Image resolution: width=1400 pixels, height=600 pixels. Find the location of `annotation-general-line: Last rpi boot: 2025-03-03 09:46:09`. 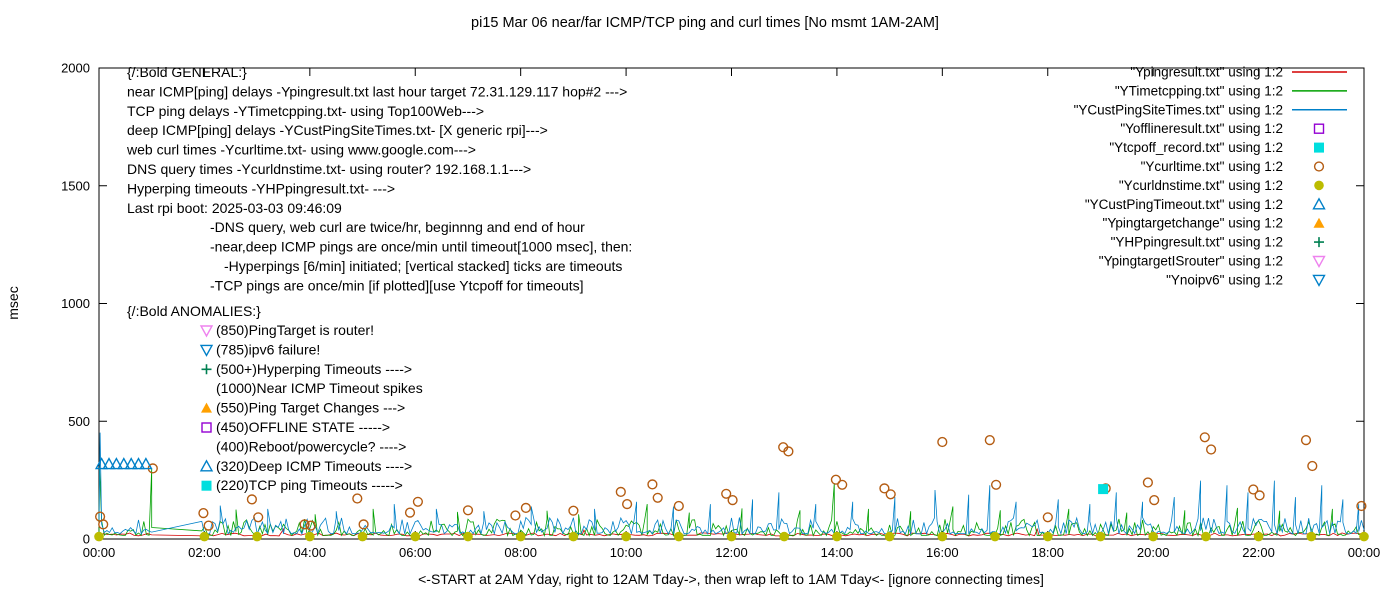

annotation-general-line: Last rpi boot: 2025-03-03 09:46:09 is located at coordinates (234, 208).